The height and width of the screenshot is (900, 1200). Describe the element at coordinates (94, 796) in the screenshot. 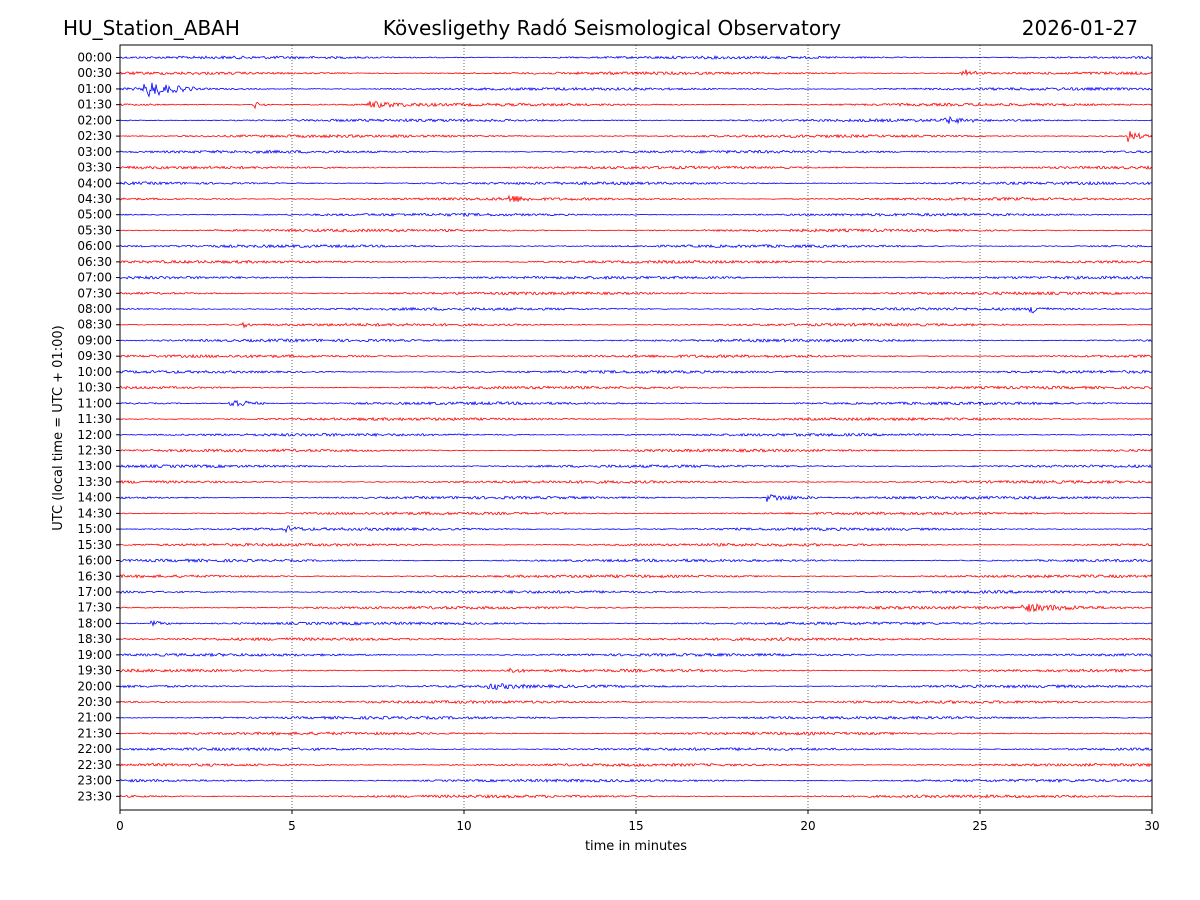

I see `y-tick-label: 23:30` at that location.